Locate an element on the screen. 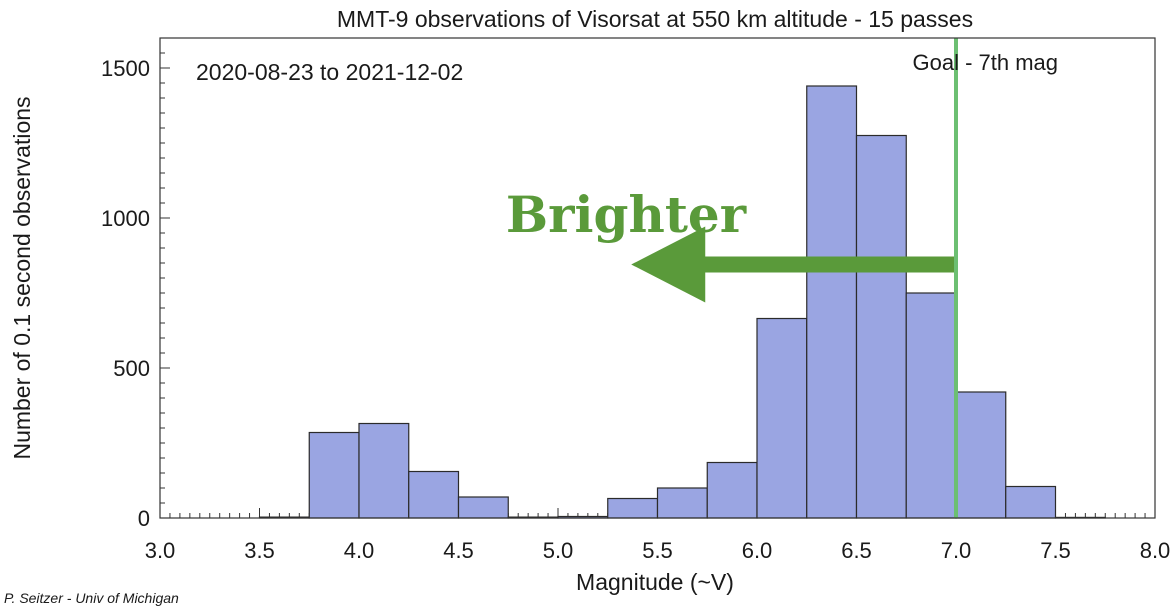 This screenshot has width=1176, height=615. x-tick-label: 3.0 is located at coordinates (160, 550).